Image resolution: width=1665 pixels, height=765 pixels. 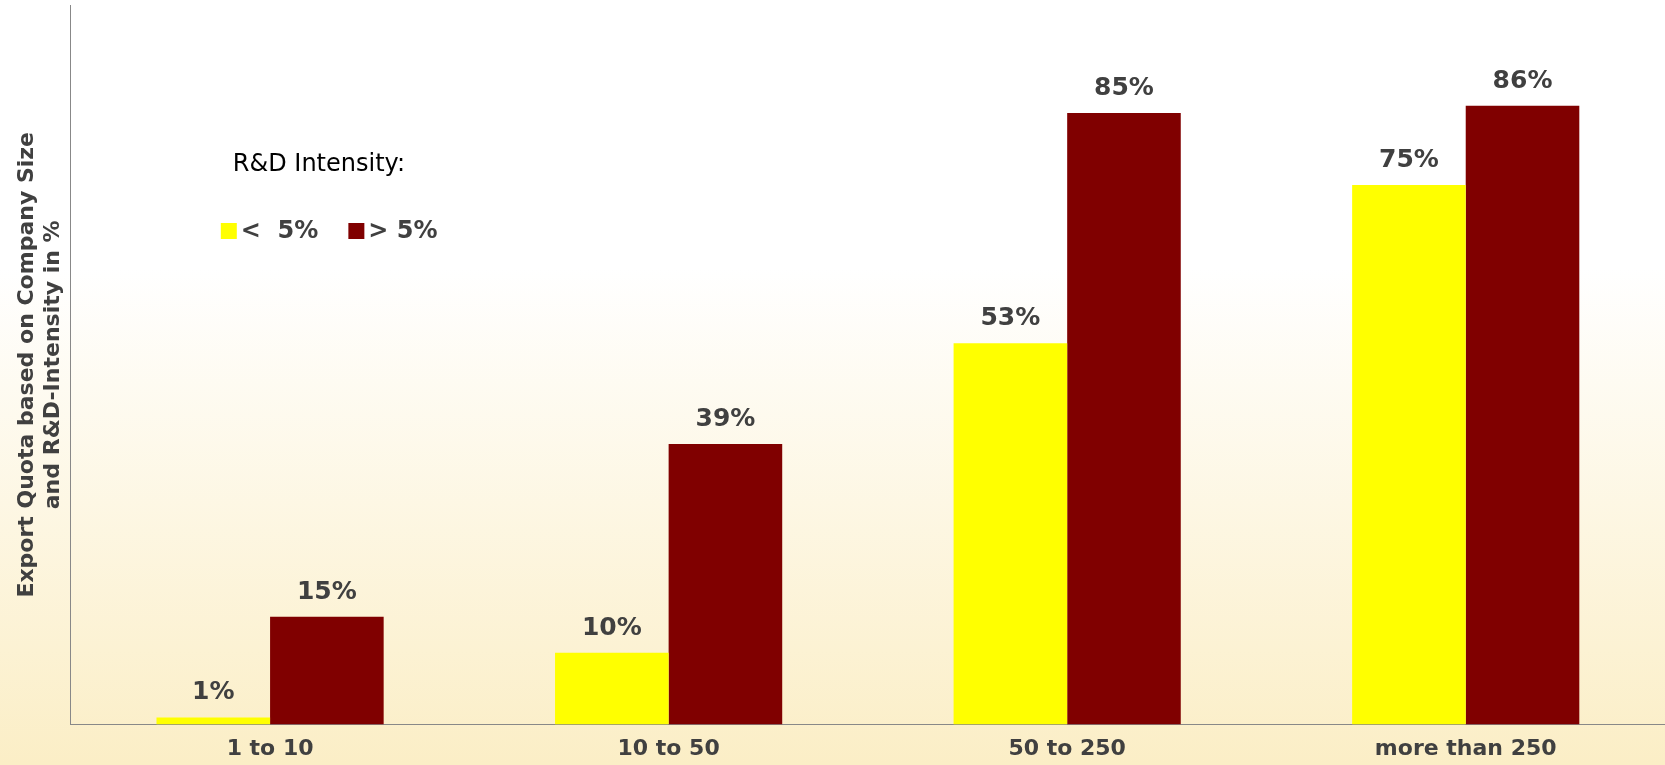 What do you see at coordinates (326, 590) in the screenshot?
I see `data-label: 15%` at bounding box center [326, 590].